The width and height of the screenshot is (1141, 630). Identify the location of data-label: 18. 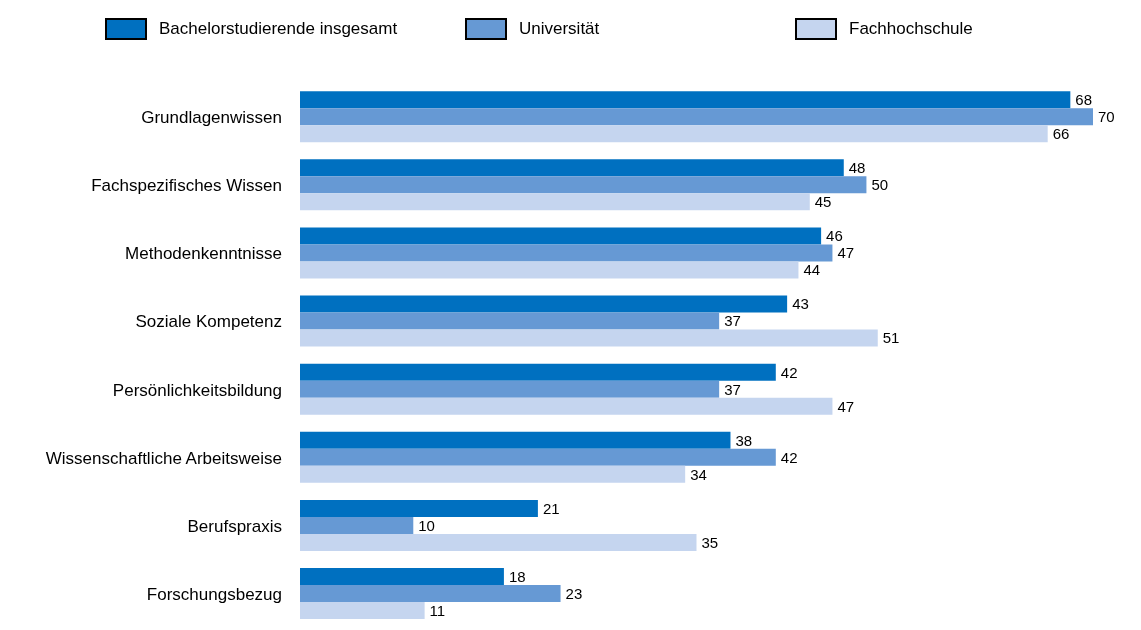
(517, 576).